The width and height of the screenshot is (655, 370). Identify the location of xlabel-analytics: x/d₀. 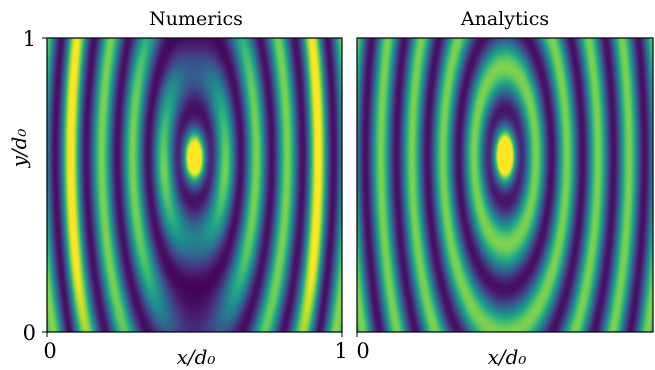
(507, 357).